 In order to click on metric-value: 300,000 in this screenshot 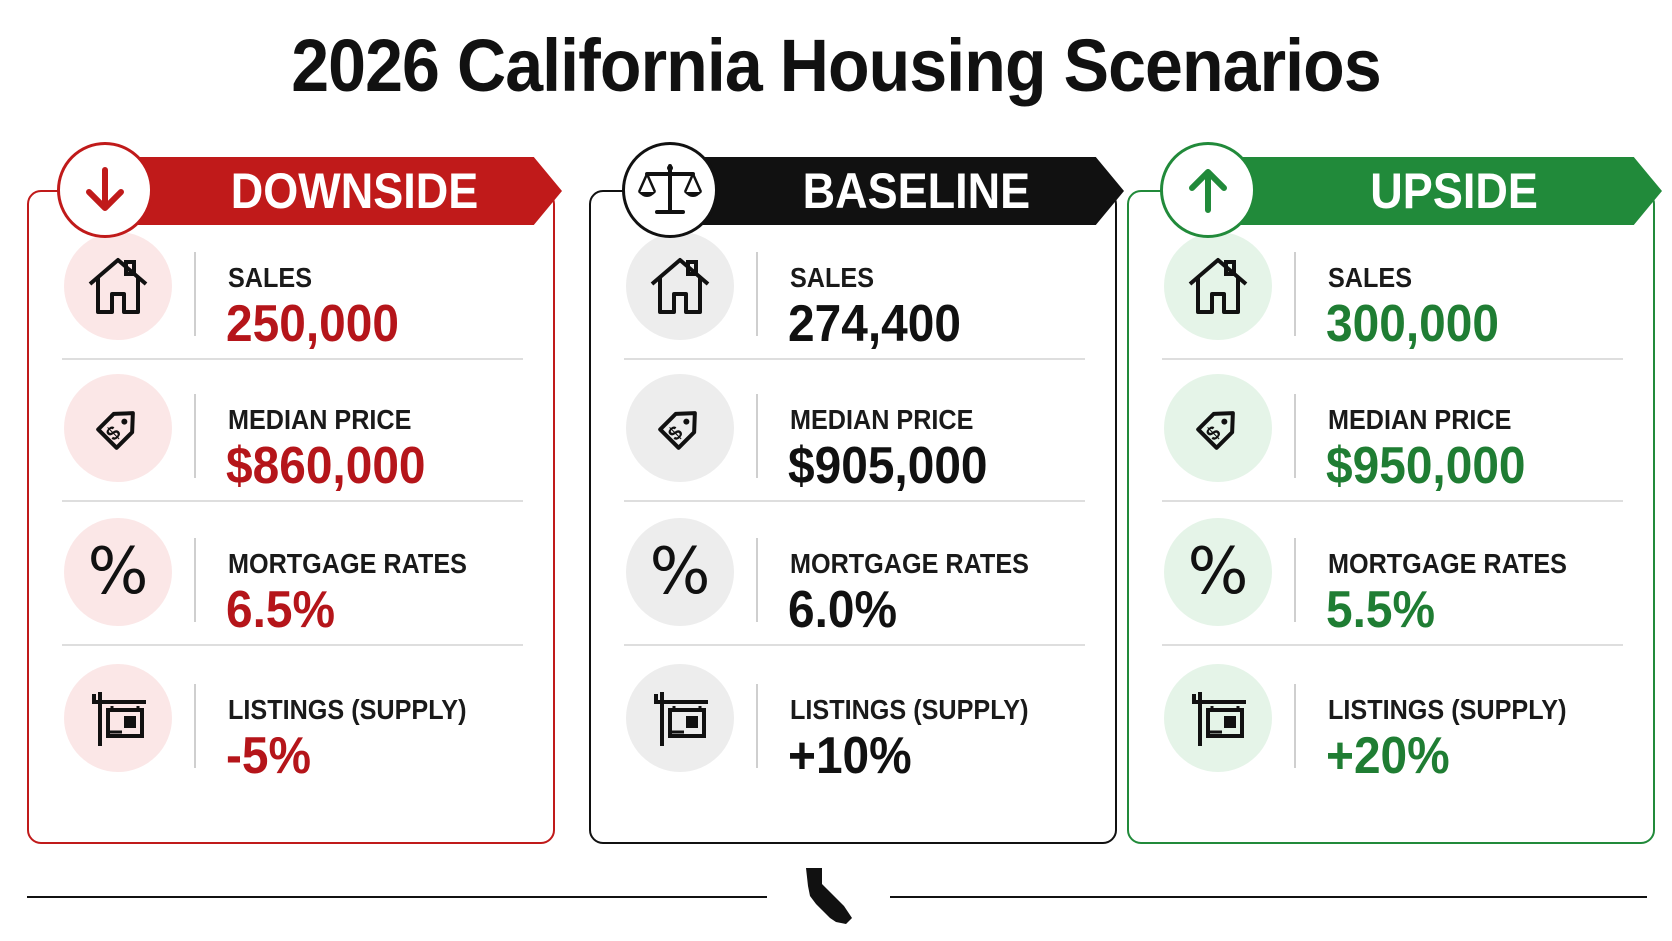, I will do `click(1412, 324)`.